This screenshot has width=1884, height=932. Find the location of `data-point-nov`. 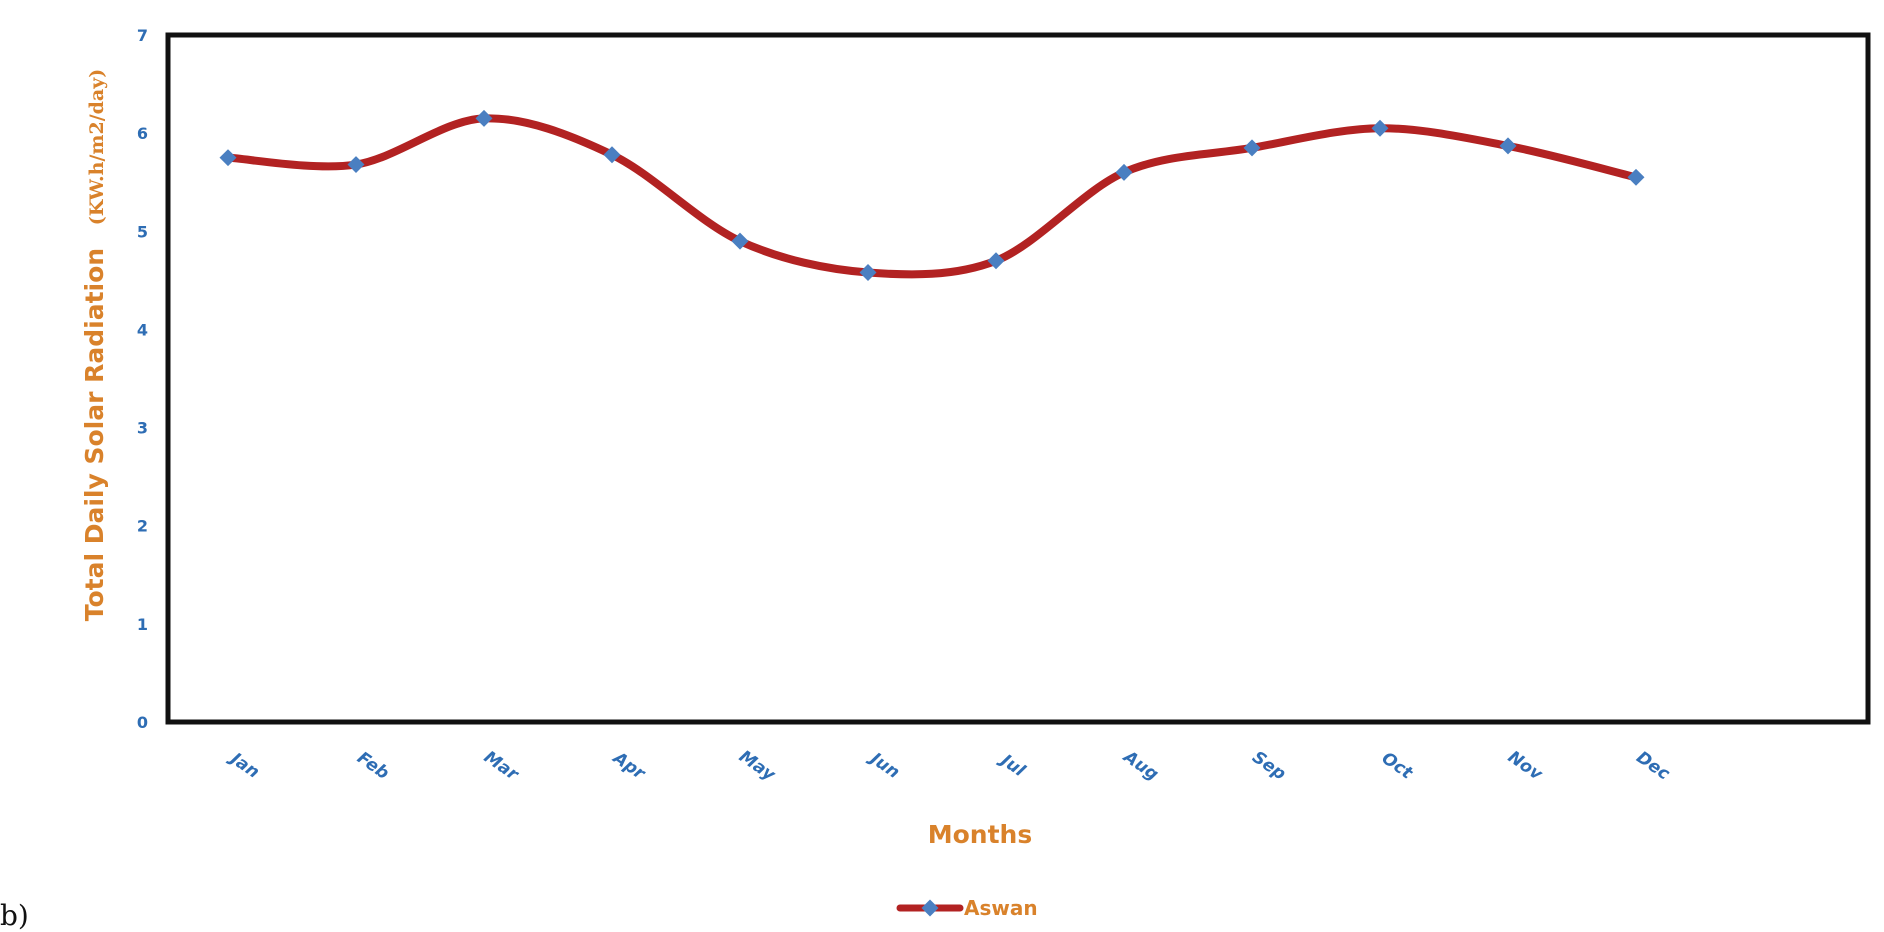

data-point-nov is located at coordinates (1508, 146).